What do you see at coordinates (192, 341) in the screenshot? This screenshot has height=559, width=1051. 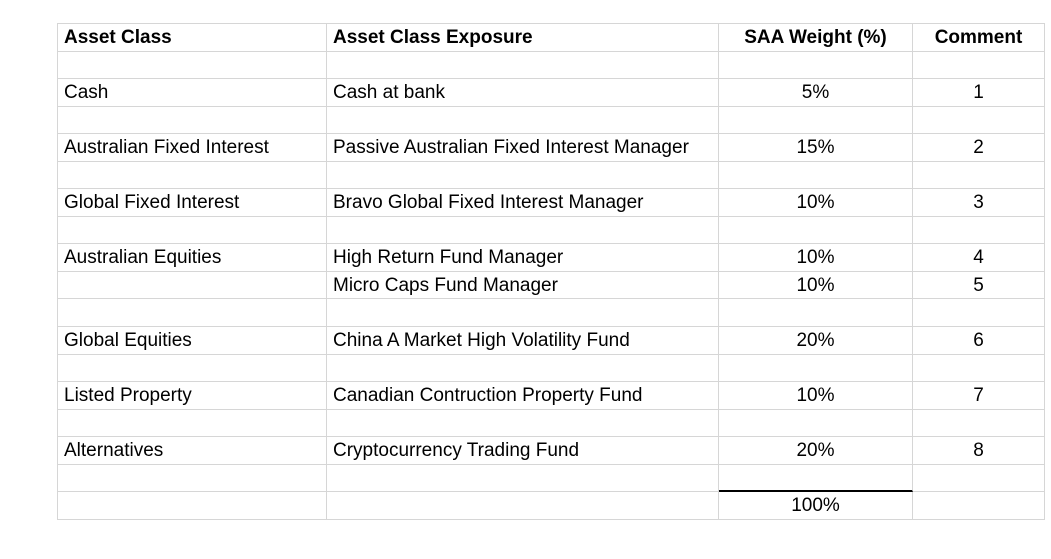 I see `cell-asset-class: Global Equities` at bounding box center [192, 341].